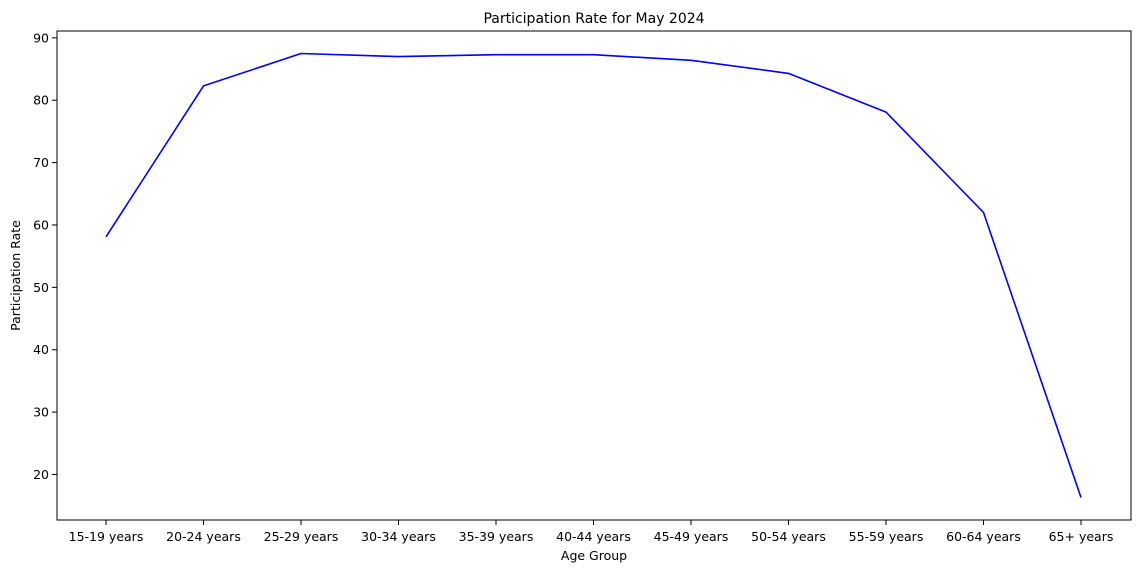  Describe the element at coordinates (886, 536) in the screenshot. I see `x-tick-label: 55-59 years` at that location.